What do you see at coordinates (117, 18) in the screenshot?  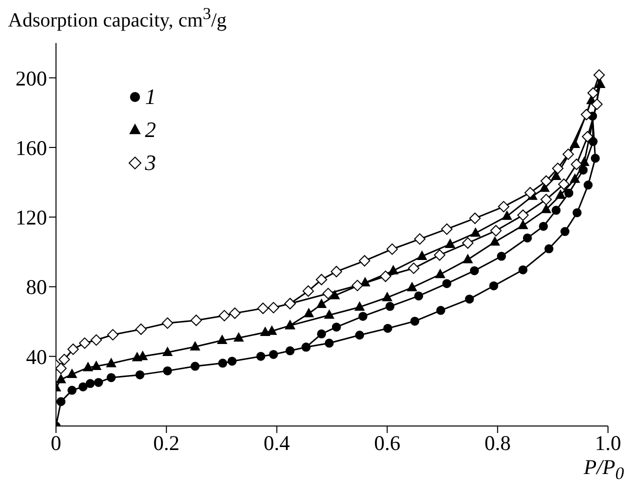 I see `y-axis-title: Adsorption capacity, cm$^{3}$/g` at bounding box center [117, 18].